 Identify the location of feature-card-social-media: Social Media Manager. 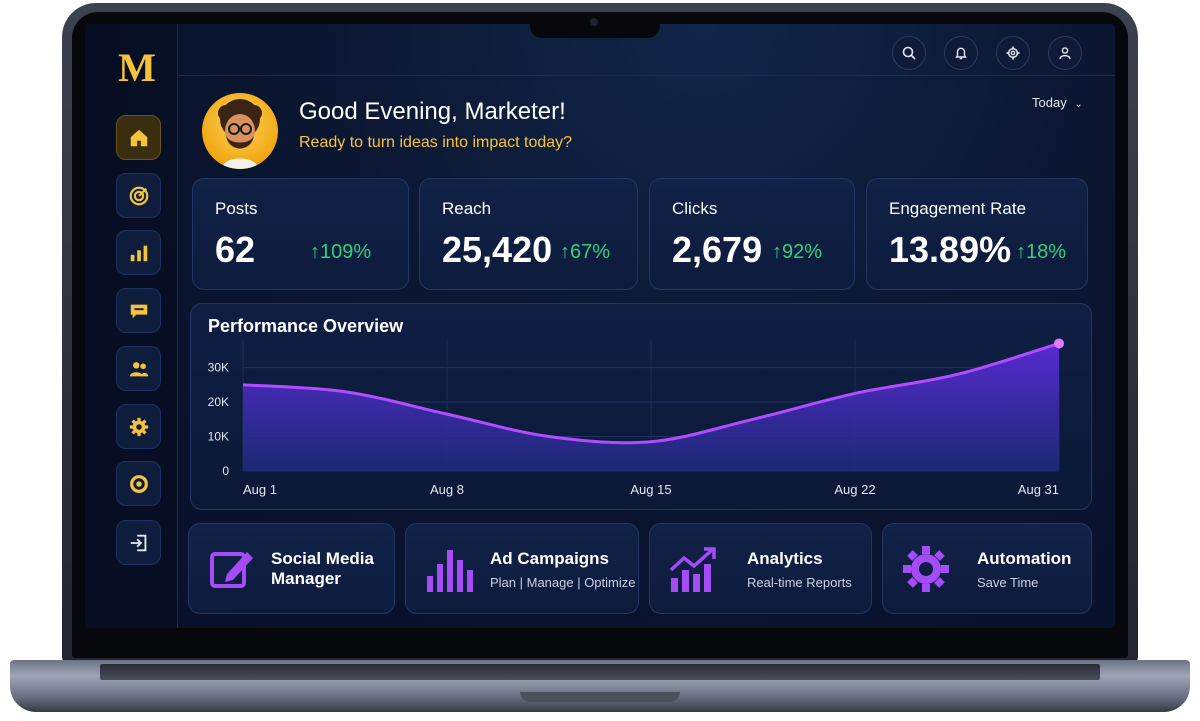
(291, 568).